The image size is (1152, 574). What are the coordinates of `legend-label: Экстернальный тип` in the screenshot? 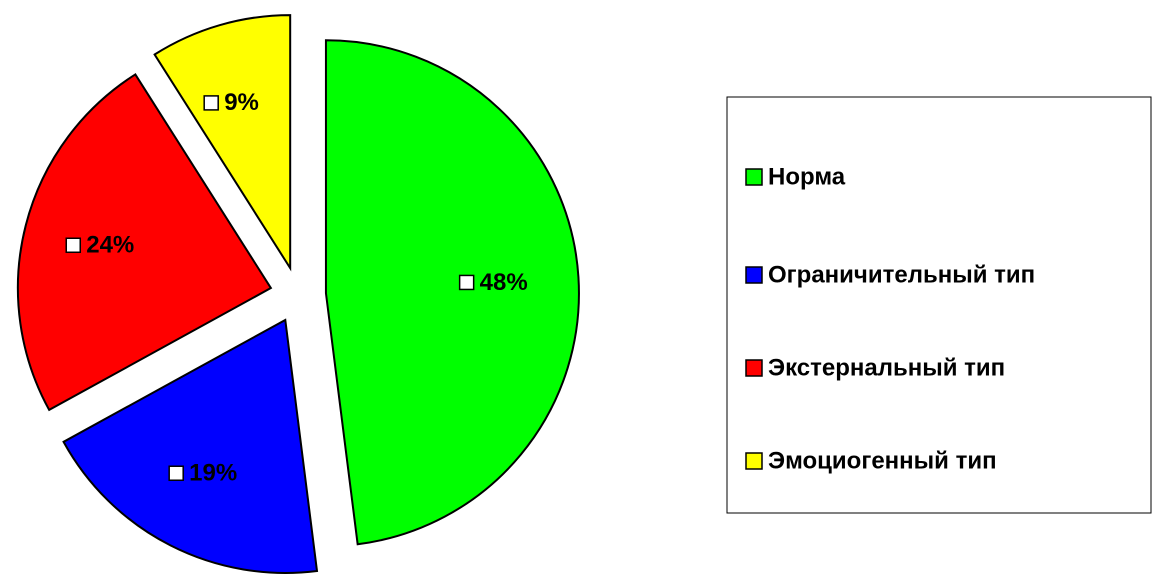 It's located at (886, 367).